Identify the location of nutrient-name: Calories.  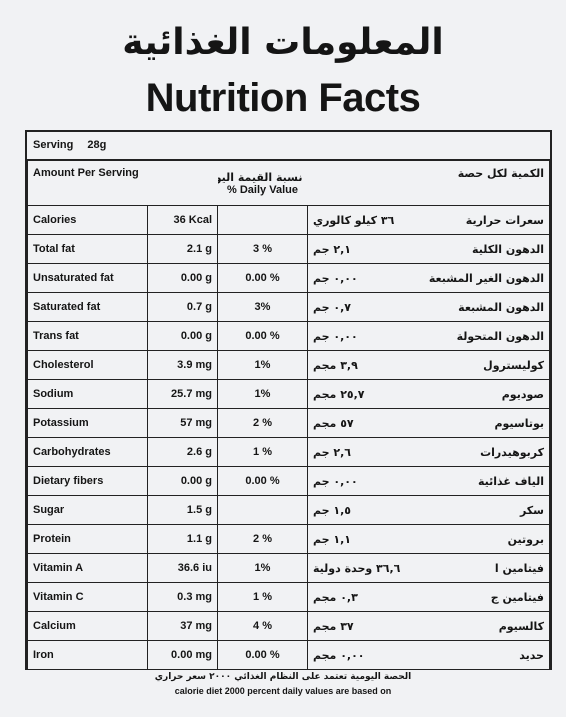
(87, 220).